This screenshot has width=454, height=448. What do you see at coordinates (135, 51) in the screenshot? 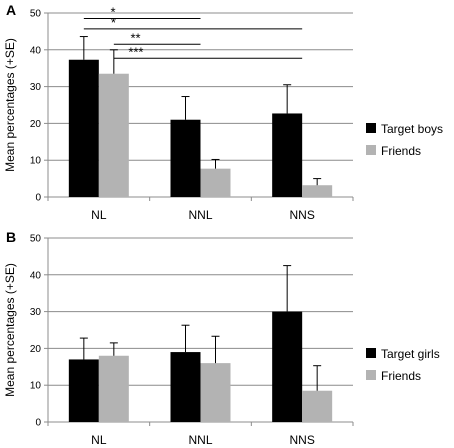
I see `significance-marker: ***` at bounding box center [135, 51].